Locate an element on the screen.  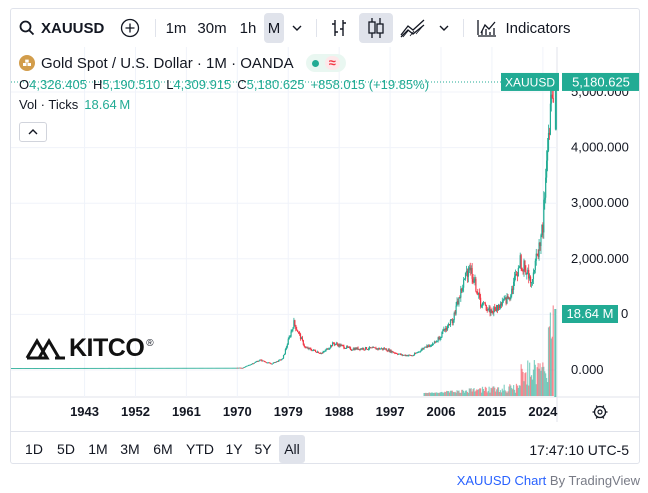
range-5d: 5D is located at coordinates (66, 449).